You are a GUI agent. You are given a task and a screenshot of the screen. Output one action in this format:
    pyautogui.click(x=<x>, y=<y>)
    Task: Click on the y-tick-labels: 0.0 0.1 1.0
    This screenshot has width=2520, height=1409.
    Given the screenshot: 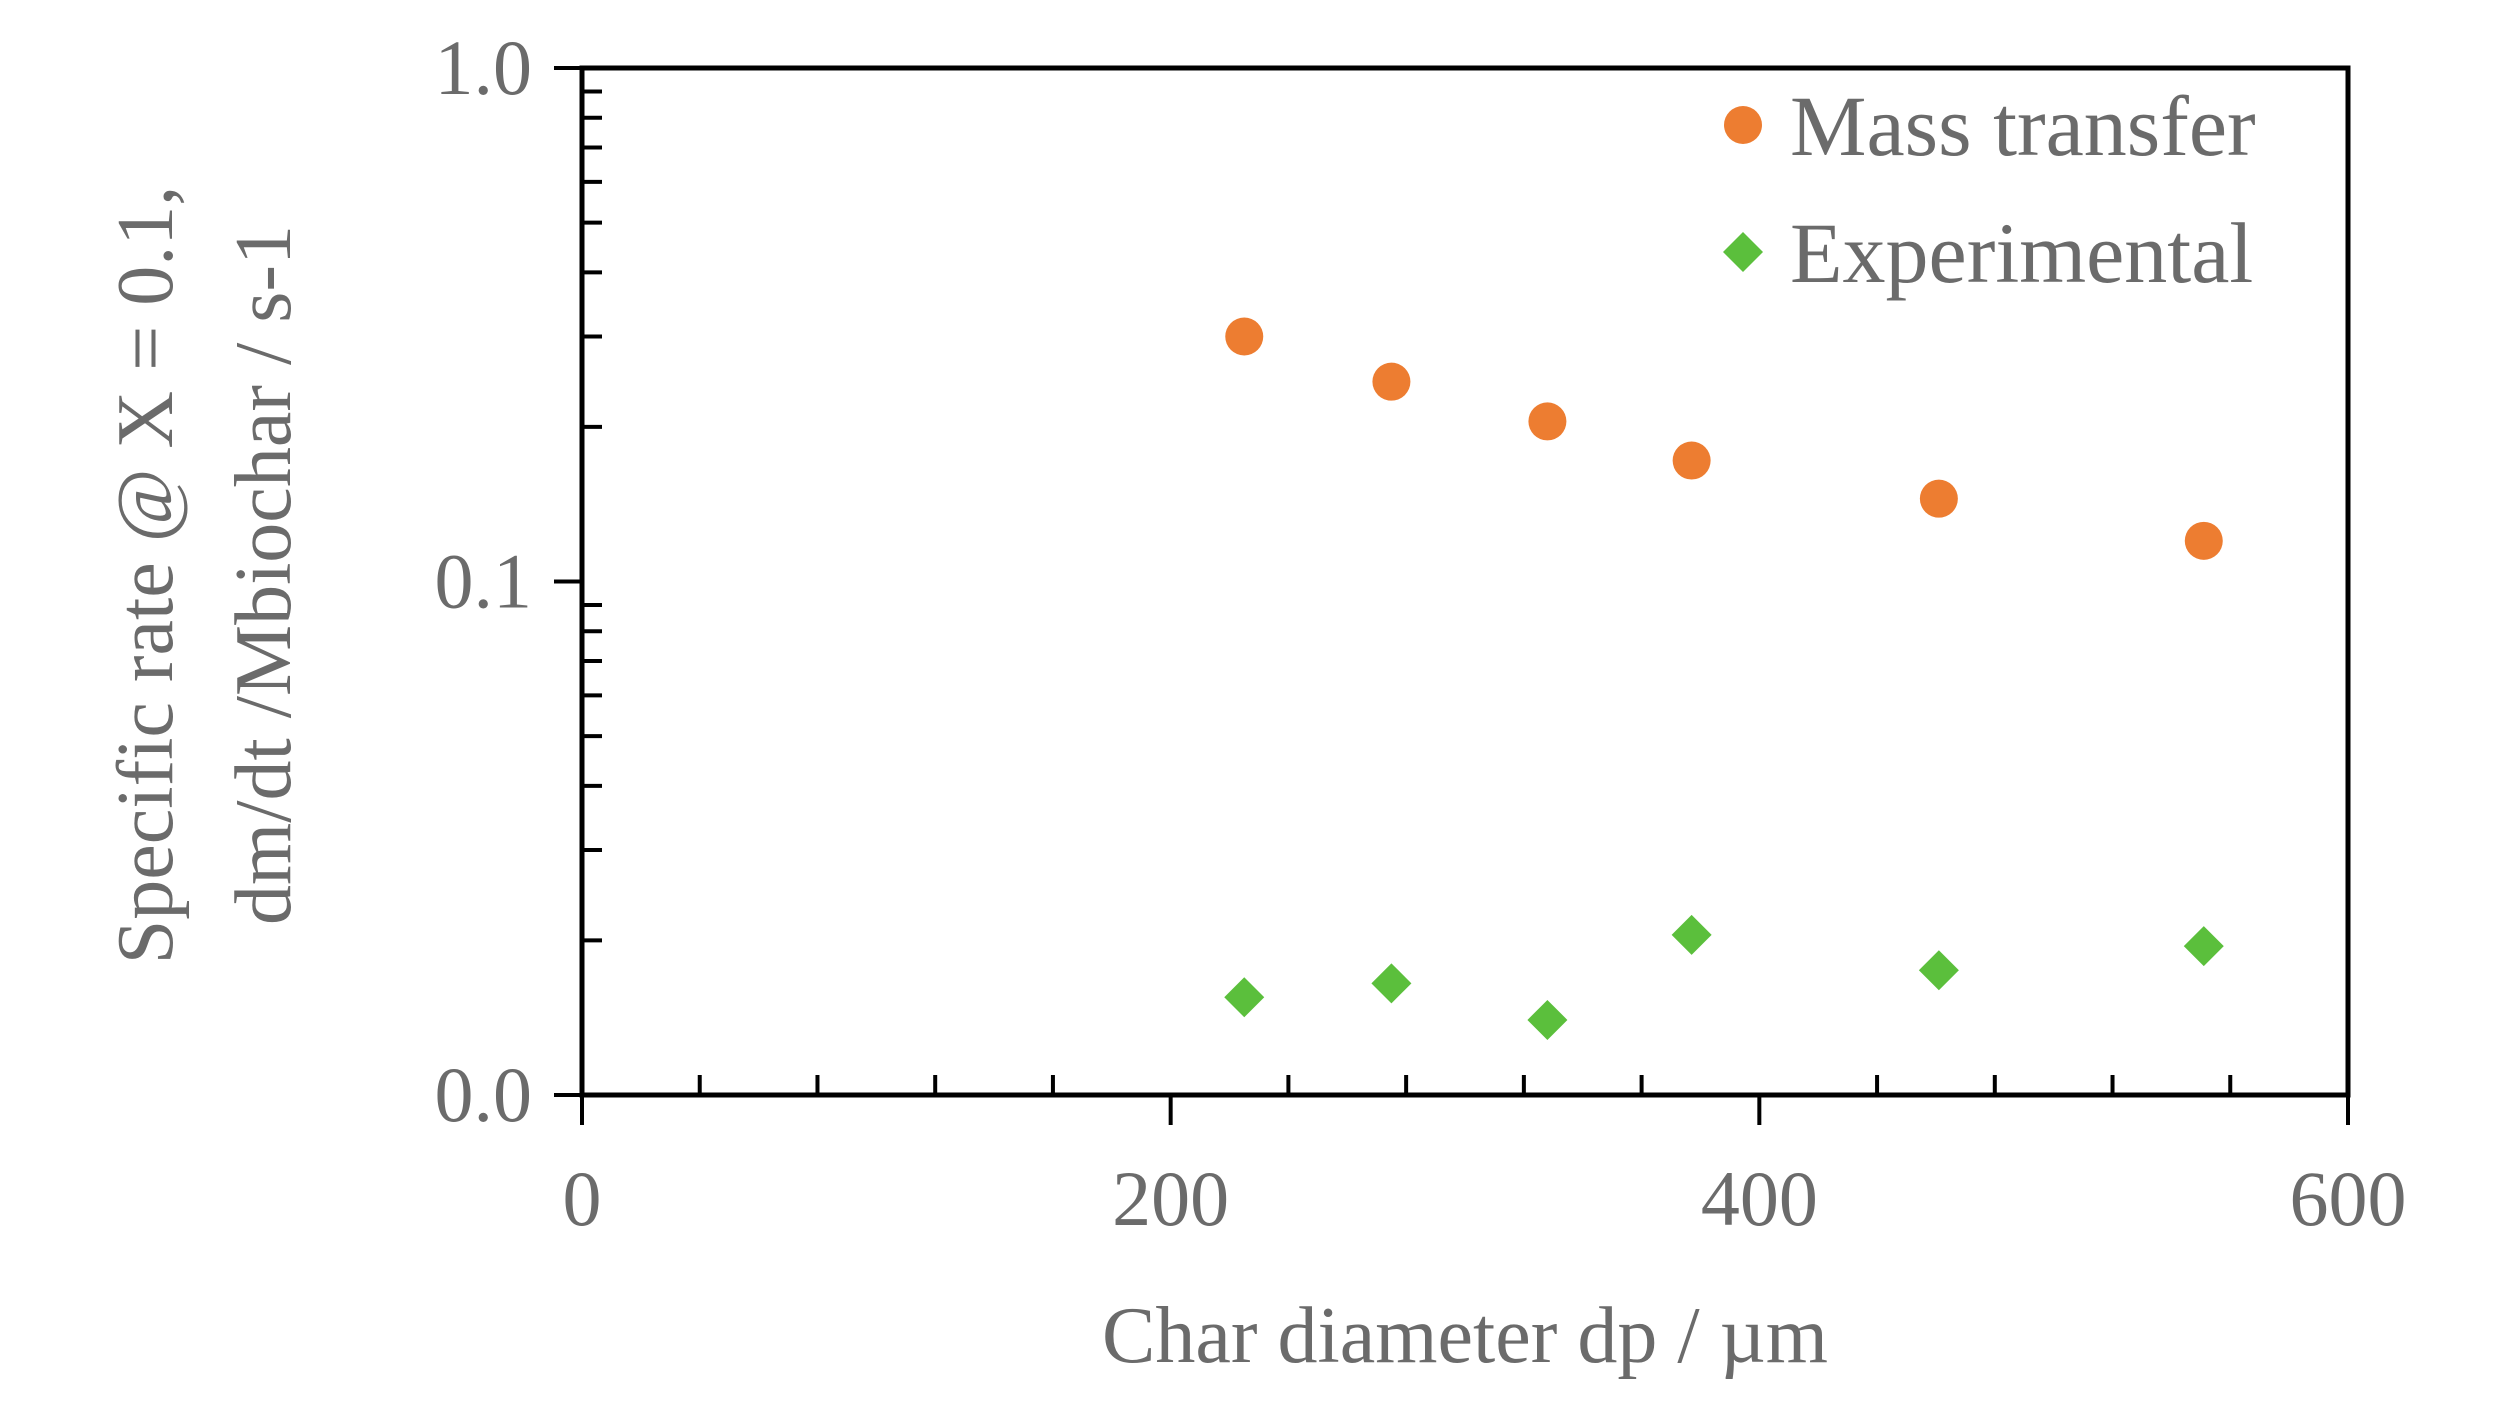 What is the action you would take?
    pyautogui.click(x=484, y=581)
    